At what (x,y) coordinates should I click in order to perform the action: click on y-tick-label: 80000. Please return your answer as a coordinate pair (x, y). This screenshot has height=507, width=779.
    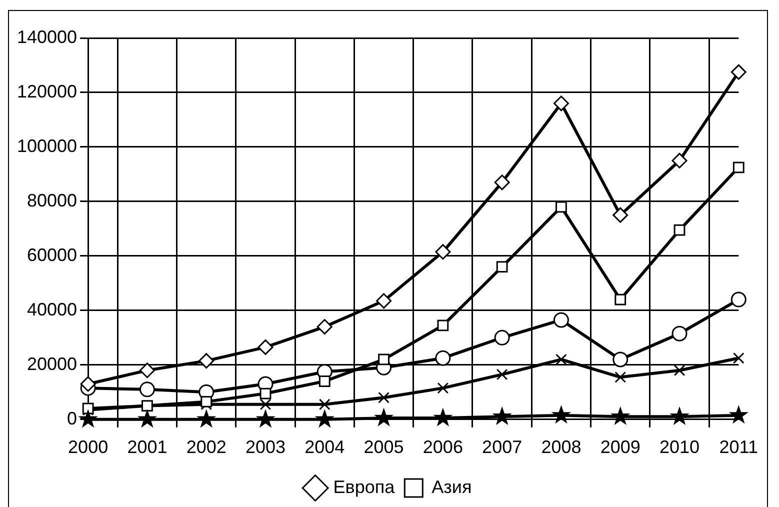
    Looking at the image, I should click on (52, 200).